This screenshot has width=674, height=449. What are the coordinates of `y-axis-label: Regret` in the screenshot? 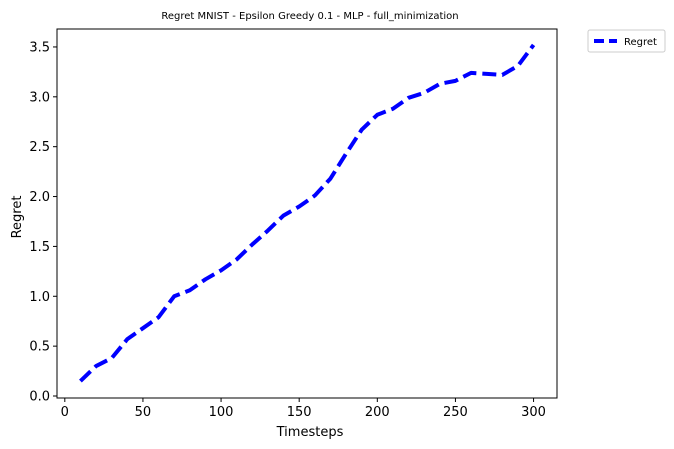 It's located at (17, 217).